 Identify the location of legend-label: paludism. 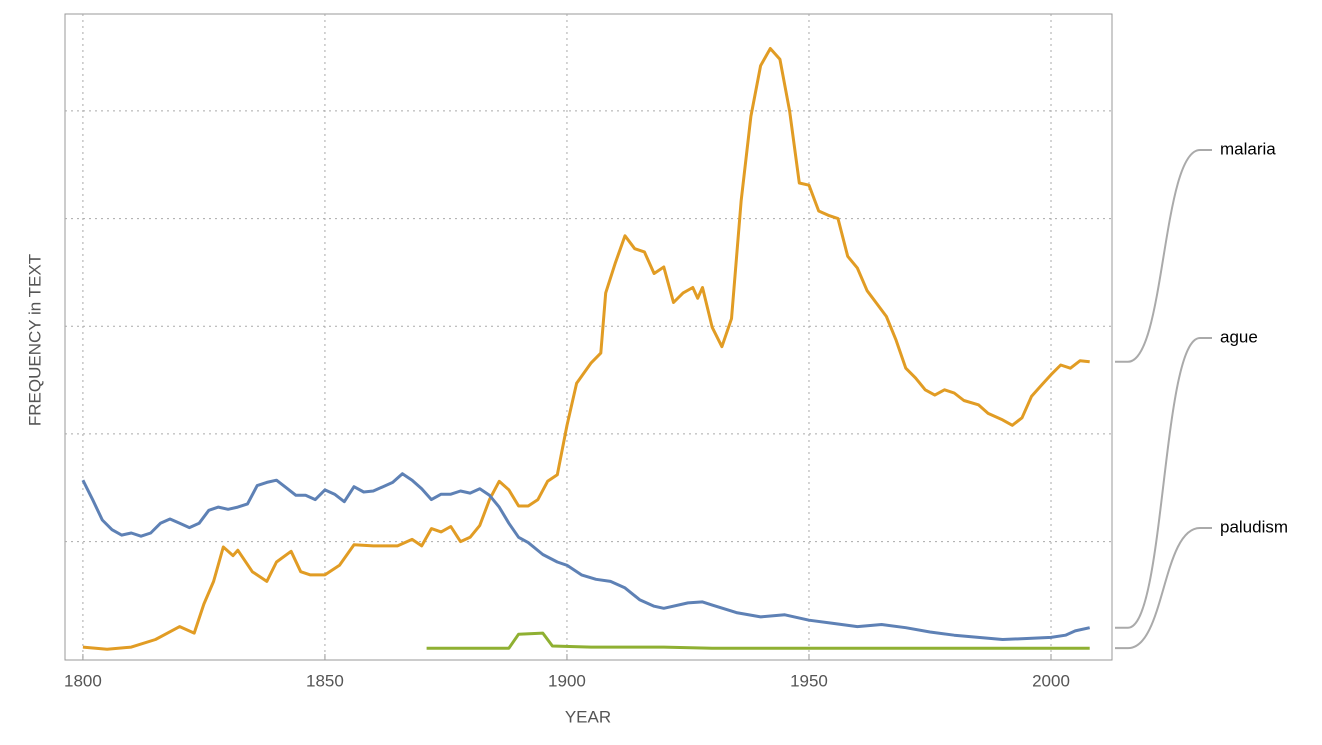
(1254, 526).